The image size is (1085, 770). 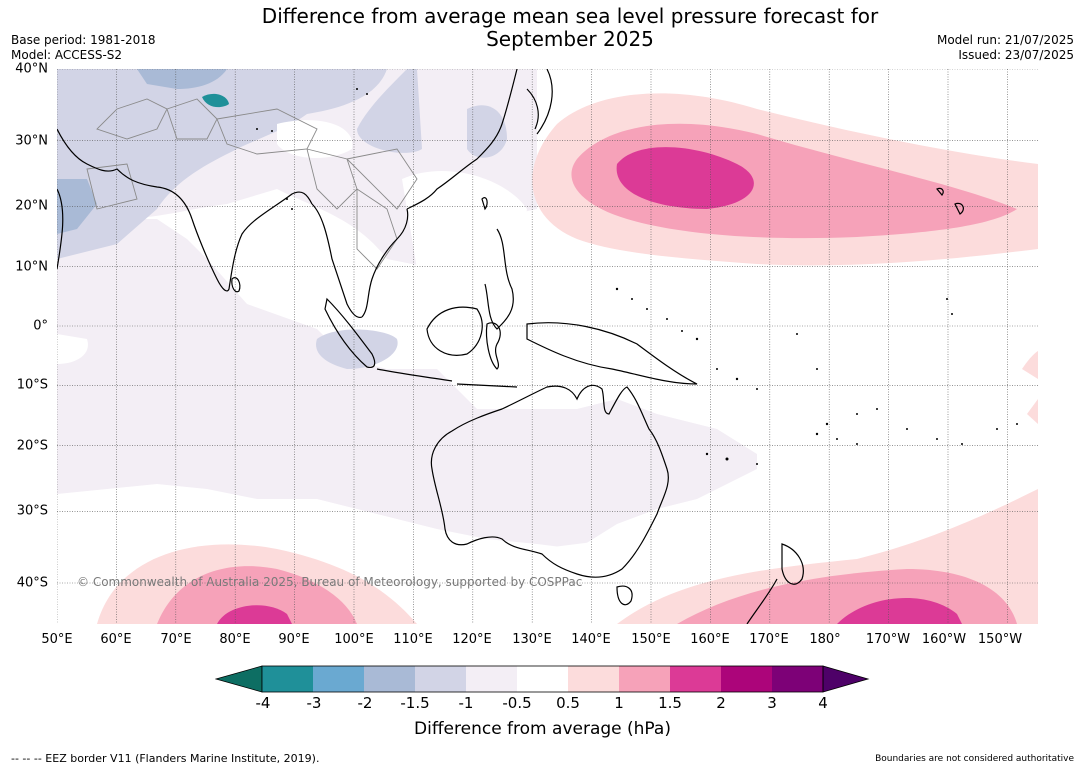 I want to click on model-run: Model run: 21/07/2025, so click(x=1005, y=40).